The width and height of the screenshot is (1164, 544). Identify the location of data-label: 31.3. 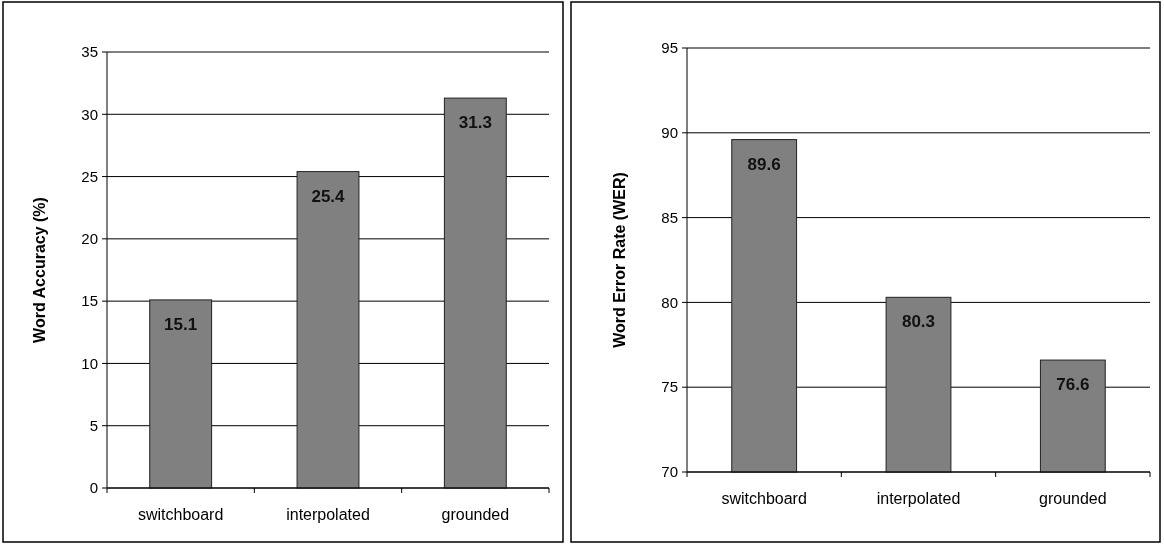
(475, 123).